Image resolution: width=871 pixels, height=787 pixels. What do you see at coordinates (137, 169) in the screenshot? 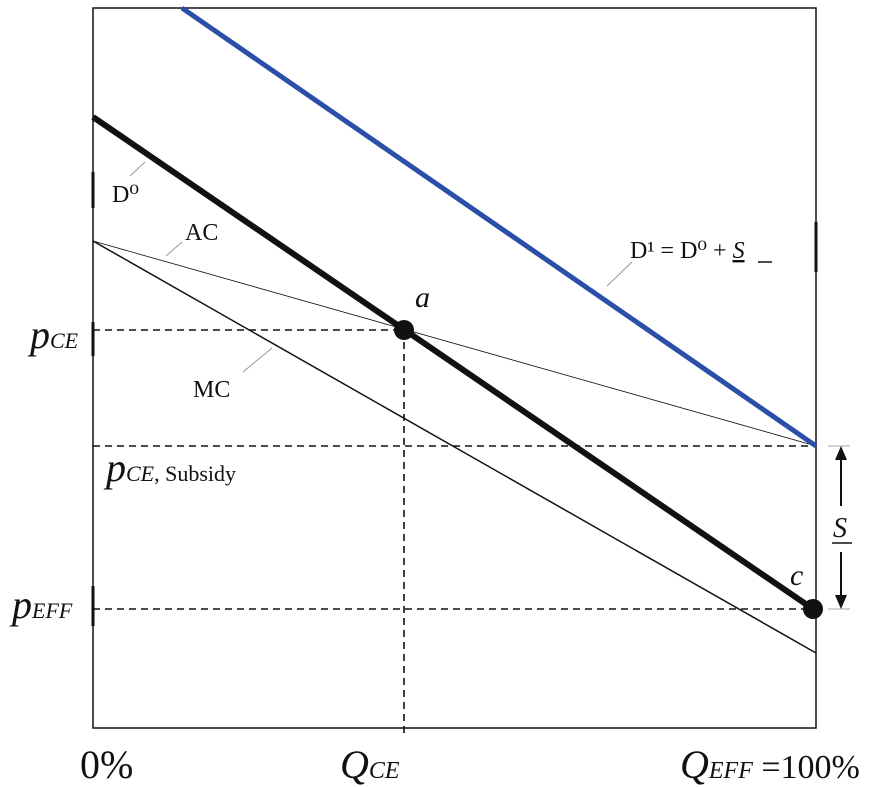
I see `d0-leader-line` at bounding box center [137, 169].